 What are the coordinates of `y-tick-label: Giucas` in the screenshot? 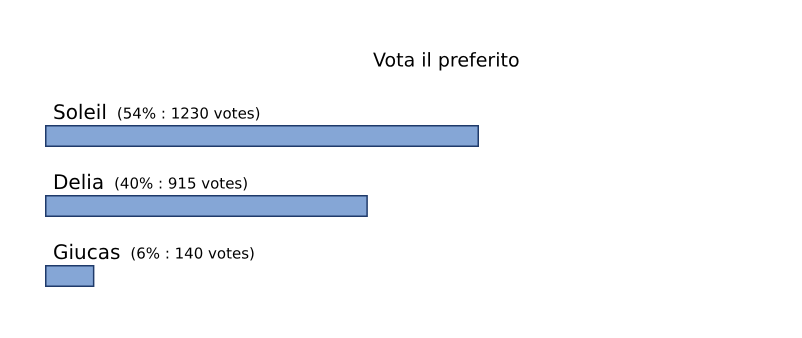 It's located at (86, 252).